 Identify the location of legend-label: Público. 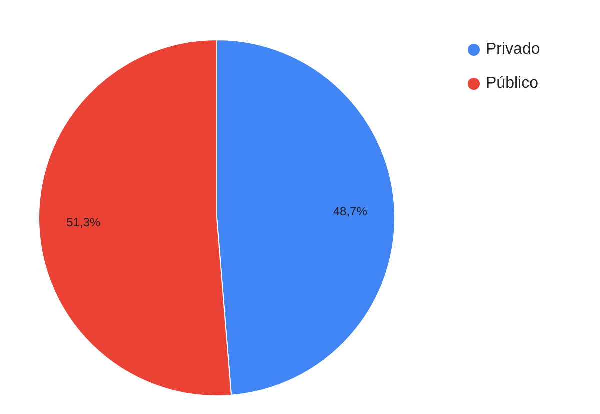
(512, 83).